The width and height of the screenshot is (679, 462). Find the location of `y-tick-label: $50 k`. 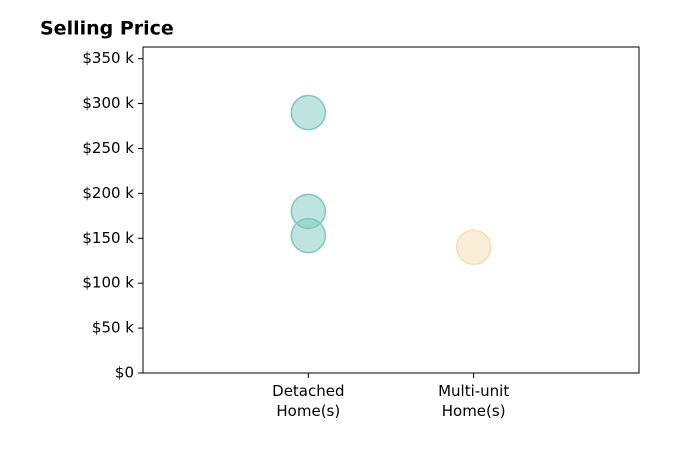

y-tick-label: $50 k is located at coordinates (113, 328).